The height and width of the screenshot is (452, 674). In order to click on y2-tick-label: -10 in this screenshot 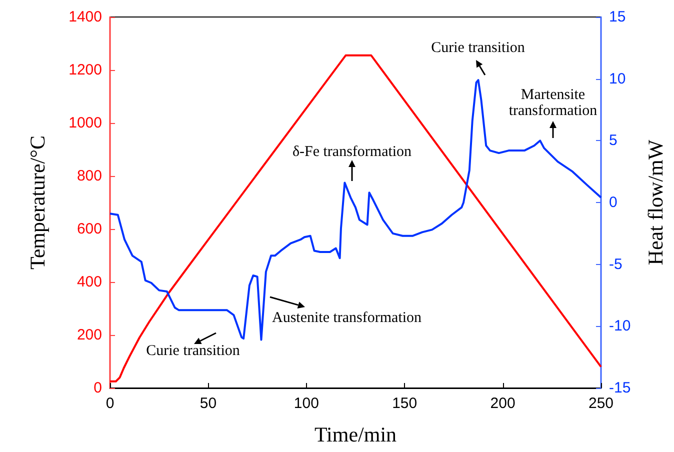, I will do `click(620, 326)`.